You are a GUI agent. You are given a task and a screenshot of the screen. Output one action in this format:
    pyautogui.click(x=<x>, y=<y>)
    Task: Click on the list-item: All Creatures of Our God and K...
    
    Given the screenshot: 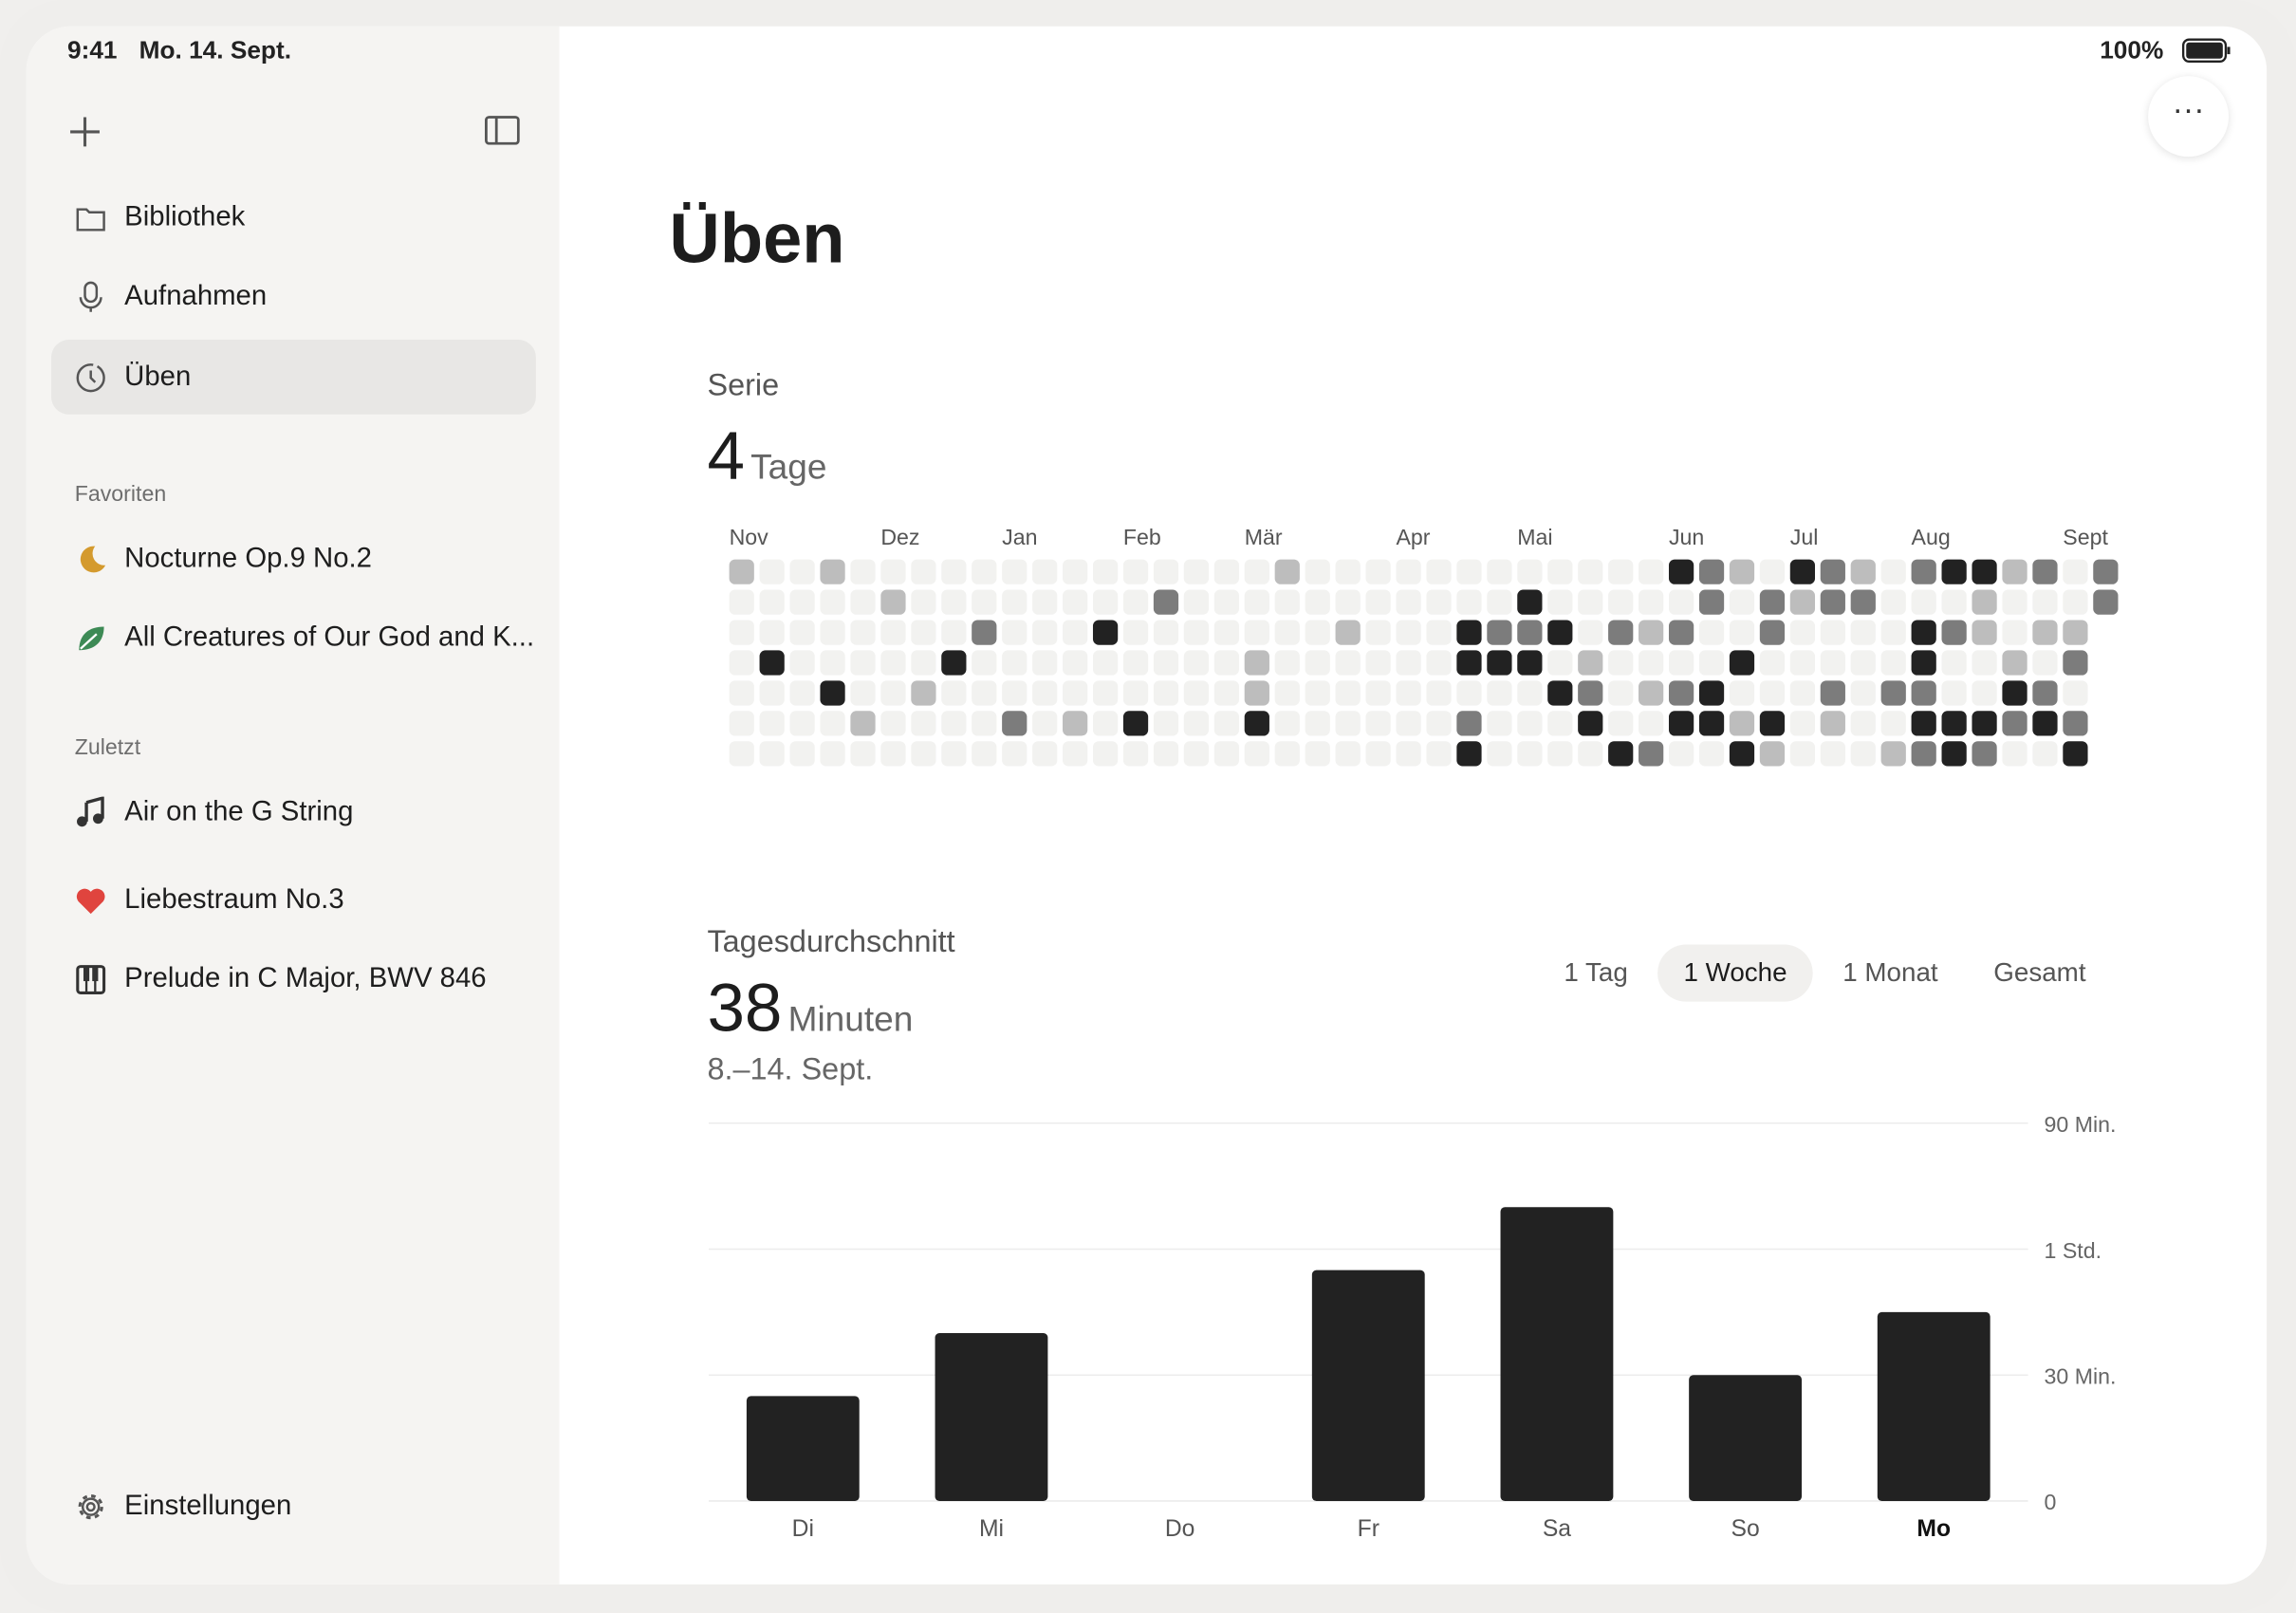 What is the action you would take?
    pyautogui.click(x=304, y=638)
    